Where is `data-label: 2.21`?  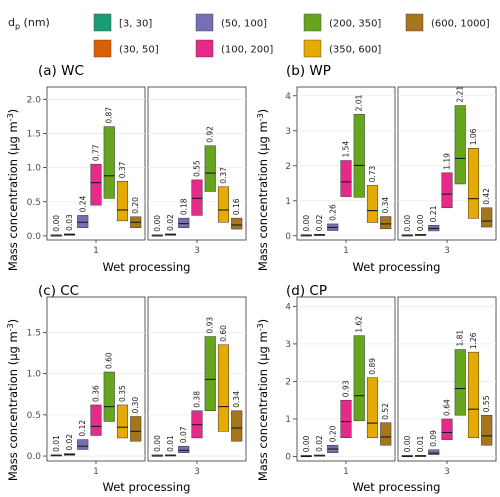
data-label: 2.21 is located at coordinates (460, 94).